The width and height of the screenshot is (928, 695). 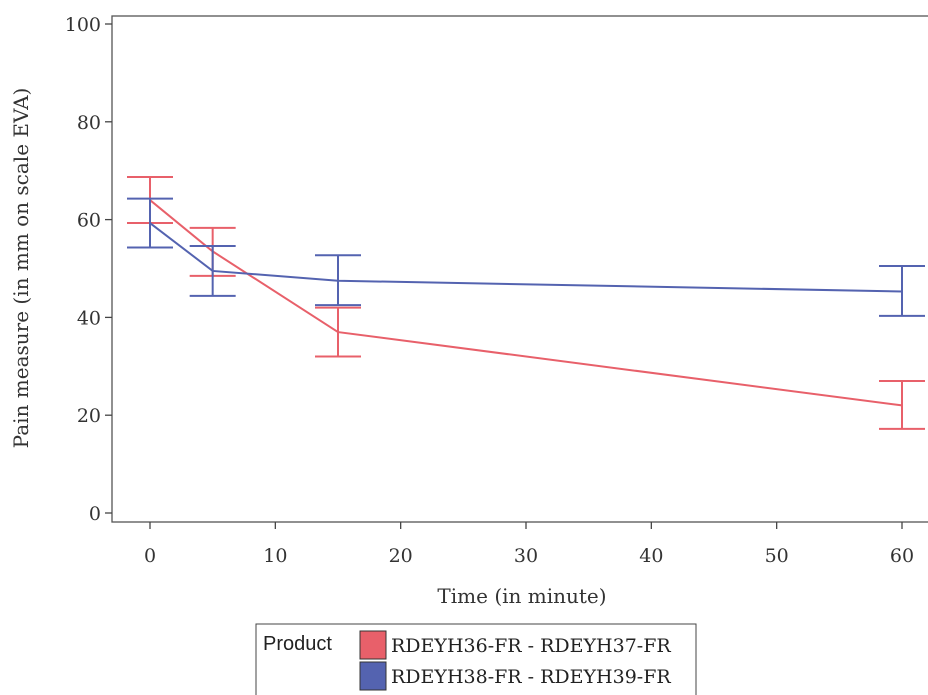 I want to click on y-tick-label: 40, so click(x=89, y=318).